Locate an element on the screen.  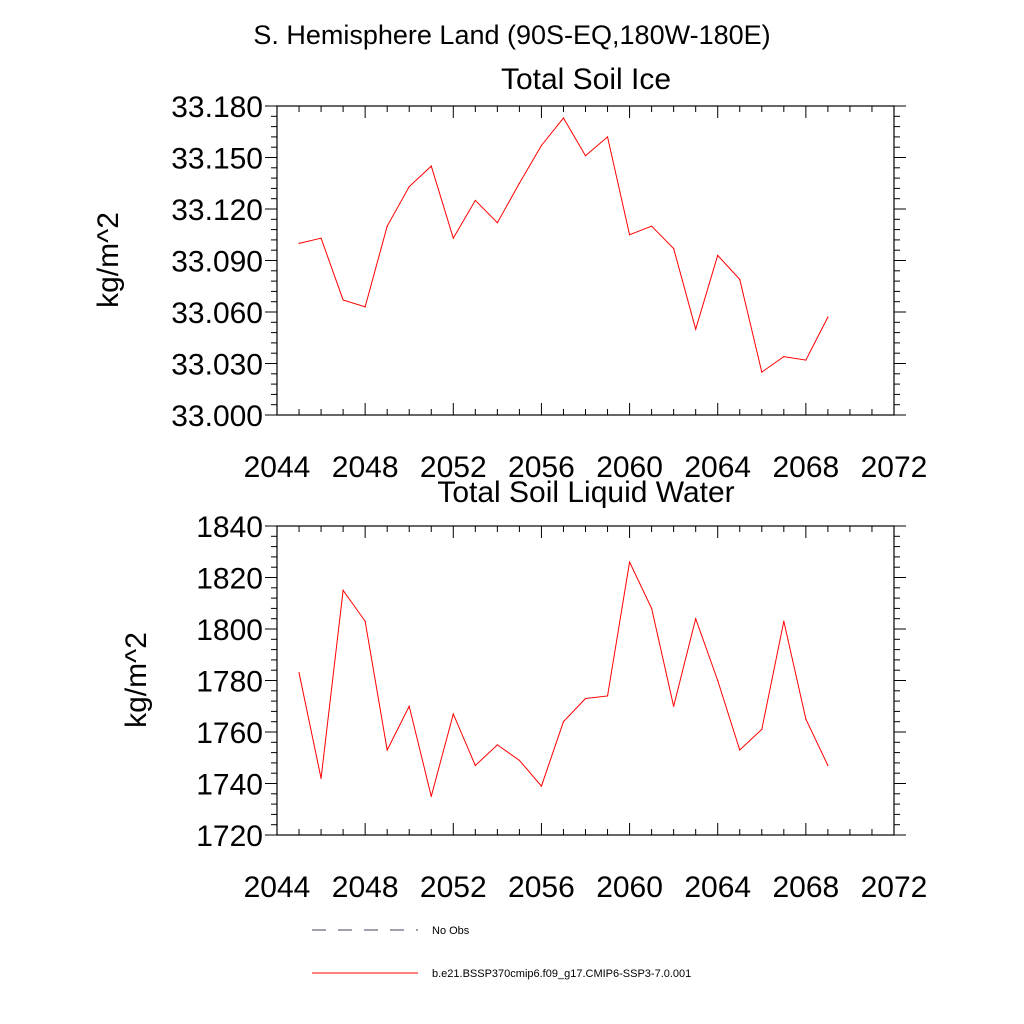
y-tick-label: 1780 is located at coordinates (229, 682).